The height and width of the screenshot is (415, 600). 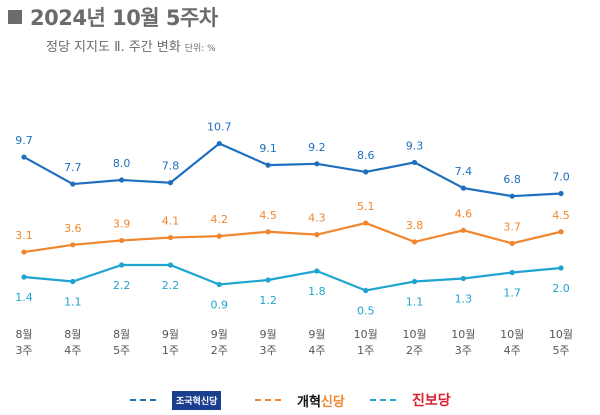 I want to click on data-label: 8.0, so click(x=122, y=163).